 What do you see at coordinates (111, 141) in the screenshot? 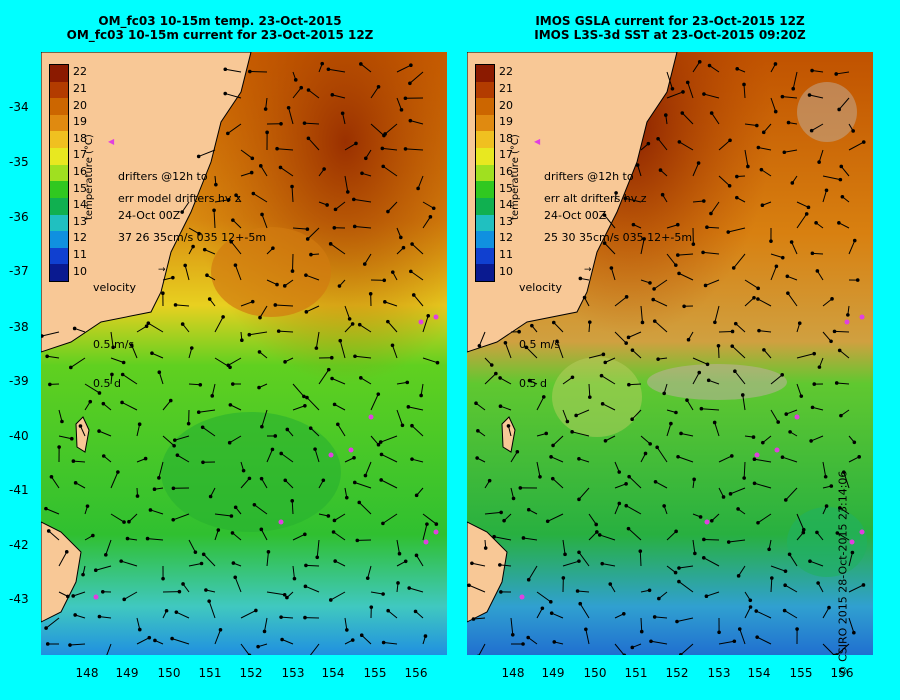
I see `left-drifter-icon: ◀` at bounding box center [111, 141].